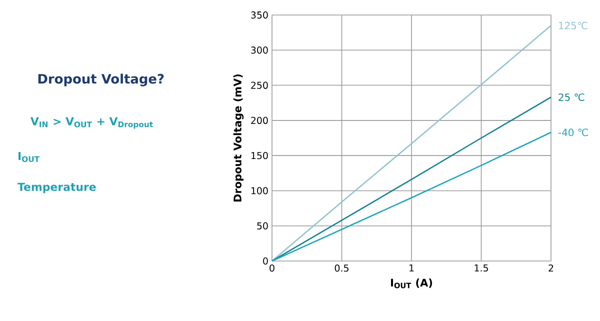 This screenshot has width=600, height=321. I want to click on y-tick-label: 350, so click(259, 15).